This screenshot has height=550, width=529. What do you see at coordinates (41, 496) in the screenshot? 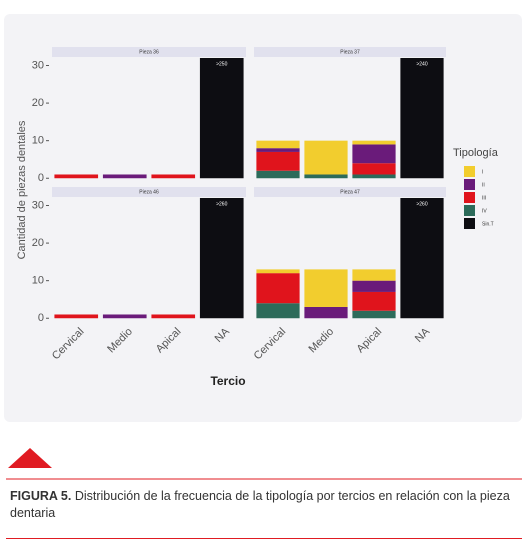
I see `caption-label: FIGURA 5.` at bounding box center [41, 496].